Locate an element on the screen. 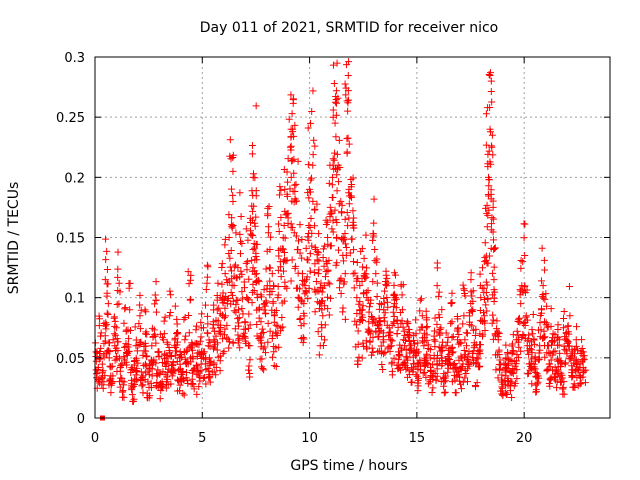 This screenshot has height=480, width=640. y-tick-label: 0.1 is located at coordinates (74, 299).